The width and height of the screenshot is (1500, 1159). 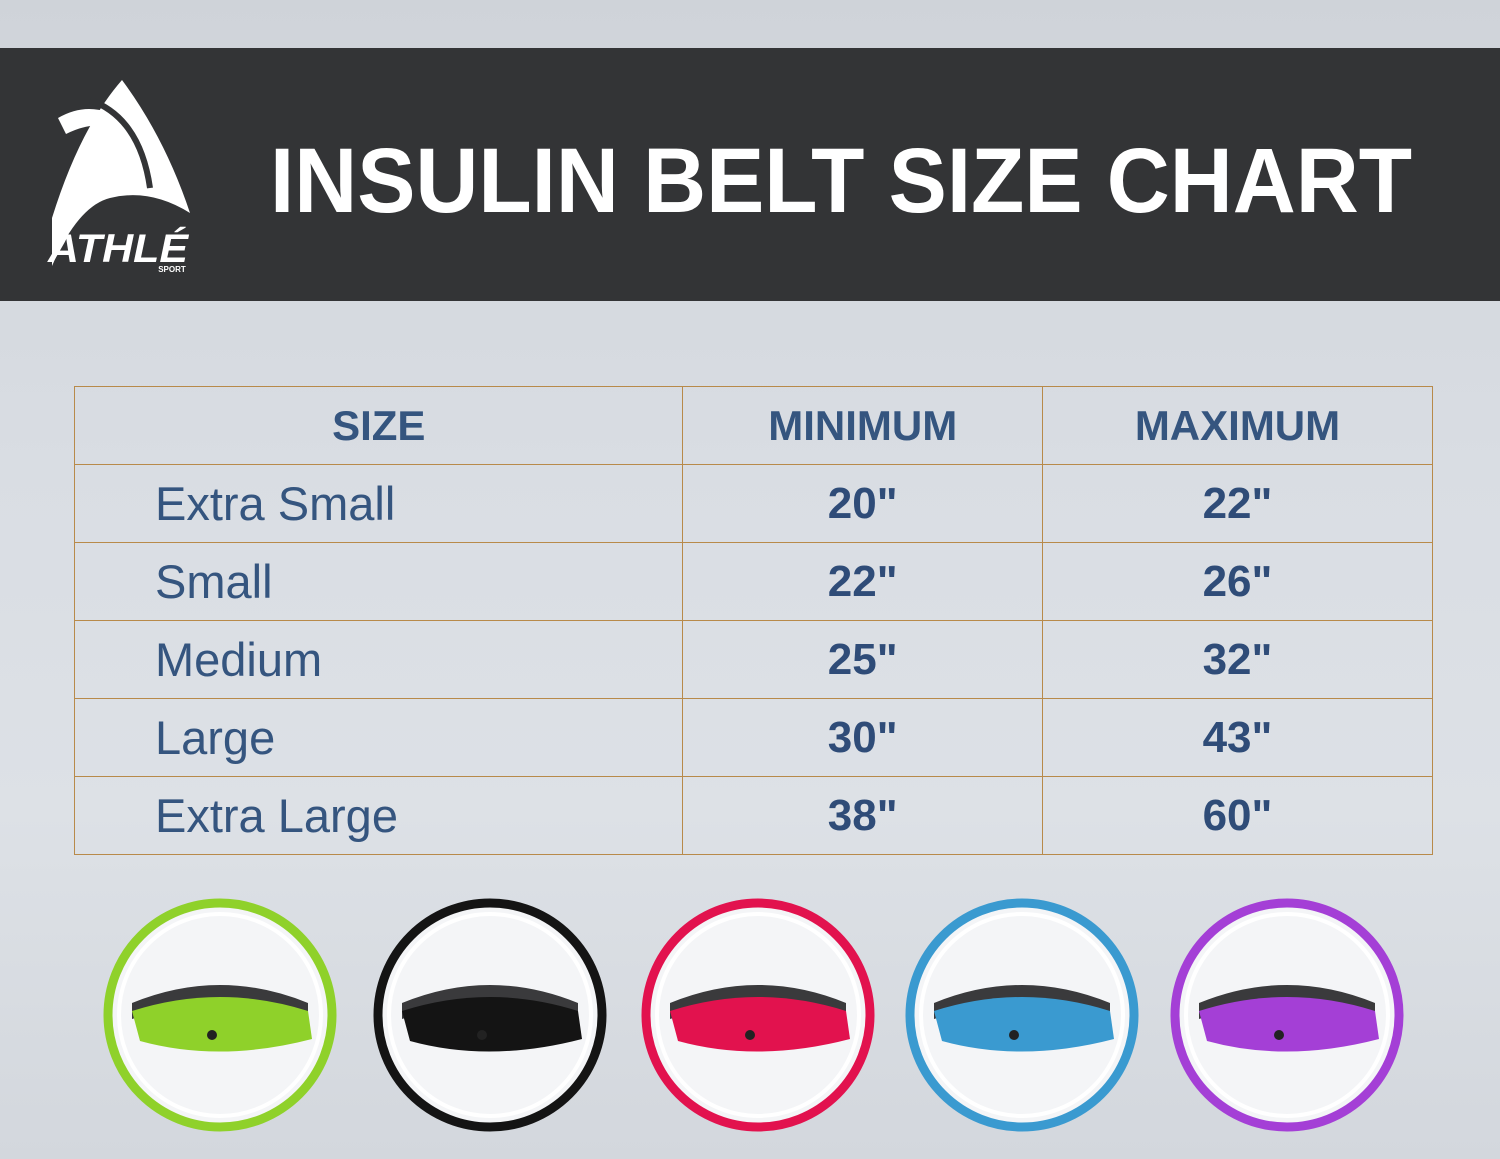 I want to click on size-name: Medium, so click(x=378, y=659).